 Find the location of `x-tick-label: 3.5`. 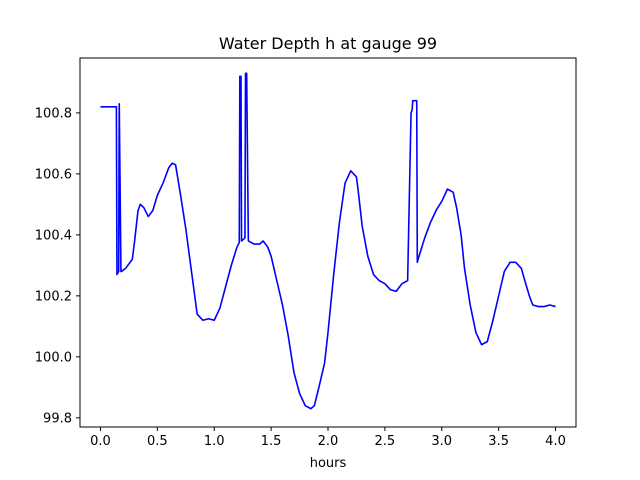

x-tick-label: 3.5 is located at coordinates (498, 441).